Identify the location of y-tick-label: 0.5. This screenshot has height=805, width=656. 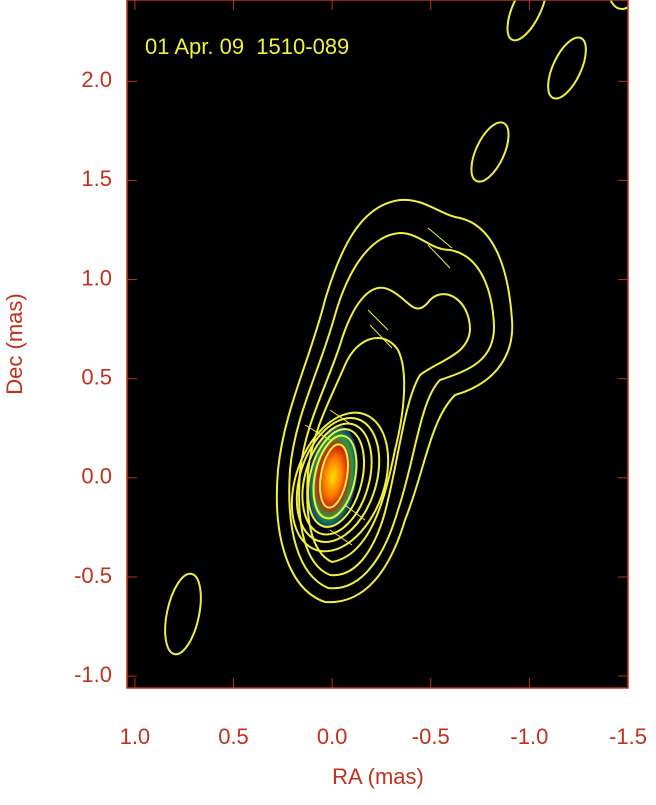
(96, 377).